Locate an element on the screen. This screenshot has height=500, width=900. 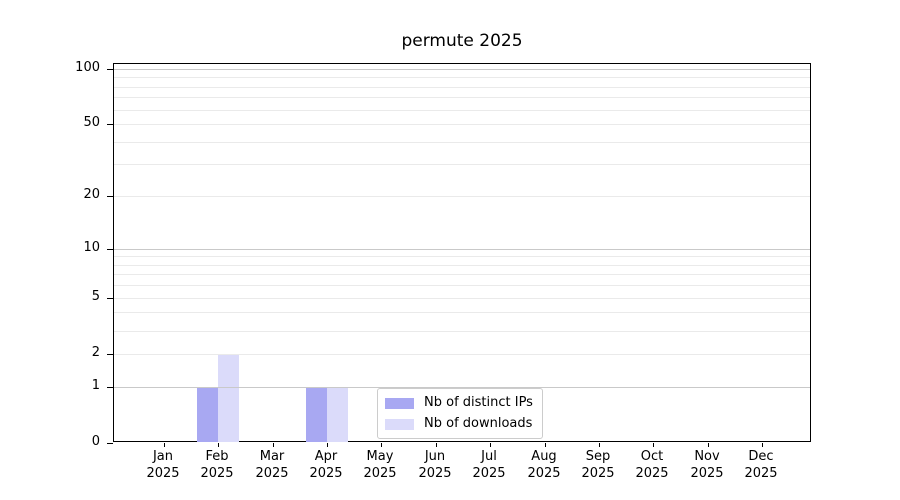
x-tick-label: May 2025 is located at coordinates (380, 465).